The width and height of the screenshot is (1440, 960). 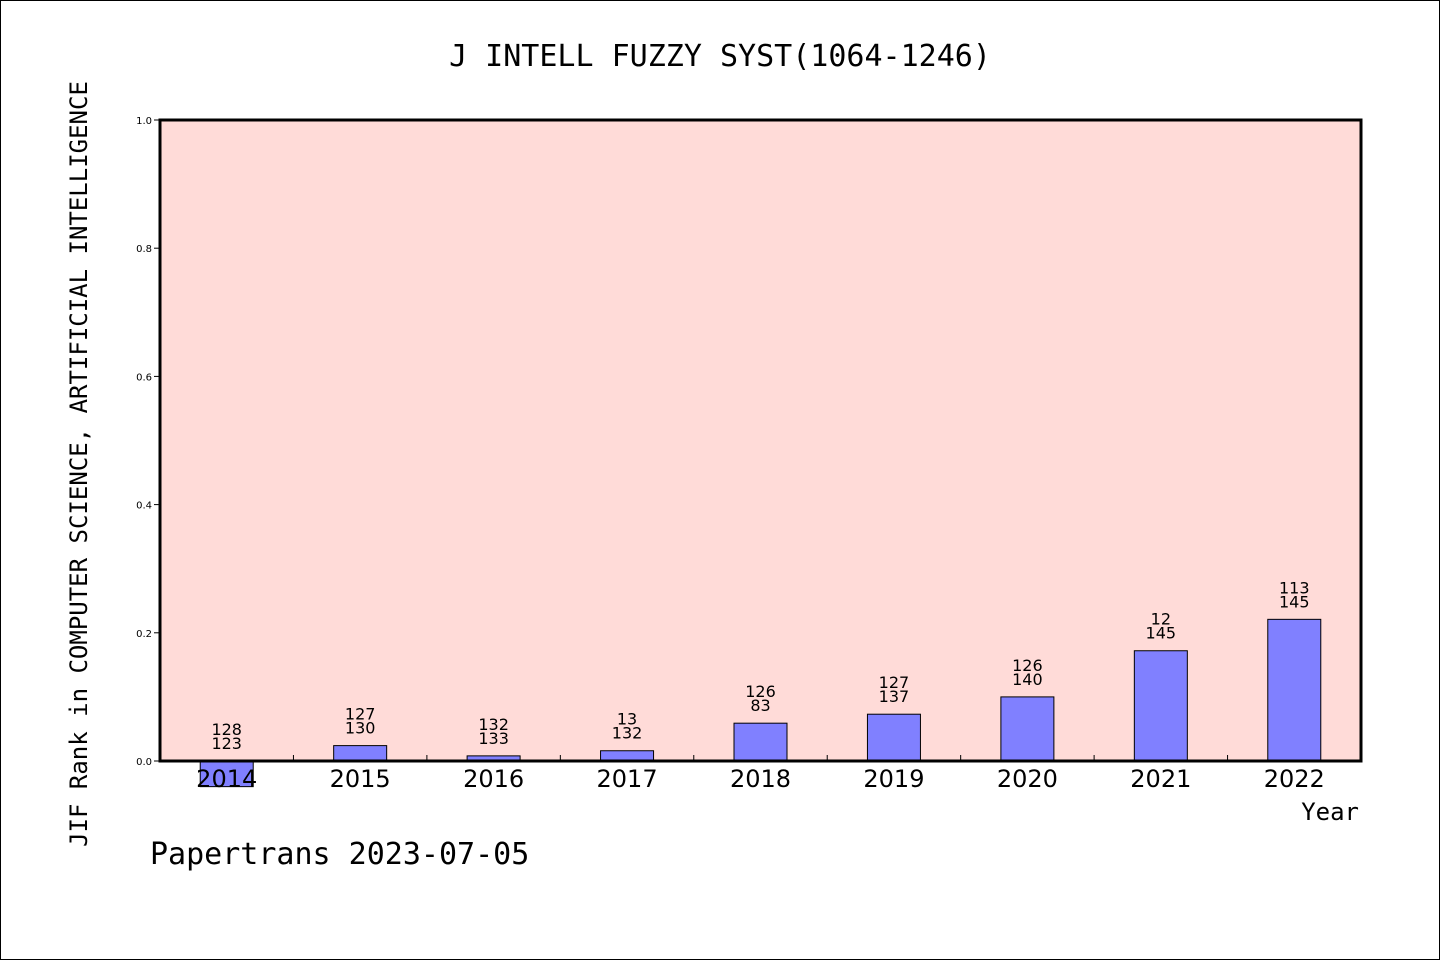 I want to click on y-tick-label: 0.4, so click(x=144, y=506).